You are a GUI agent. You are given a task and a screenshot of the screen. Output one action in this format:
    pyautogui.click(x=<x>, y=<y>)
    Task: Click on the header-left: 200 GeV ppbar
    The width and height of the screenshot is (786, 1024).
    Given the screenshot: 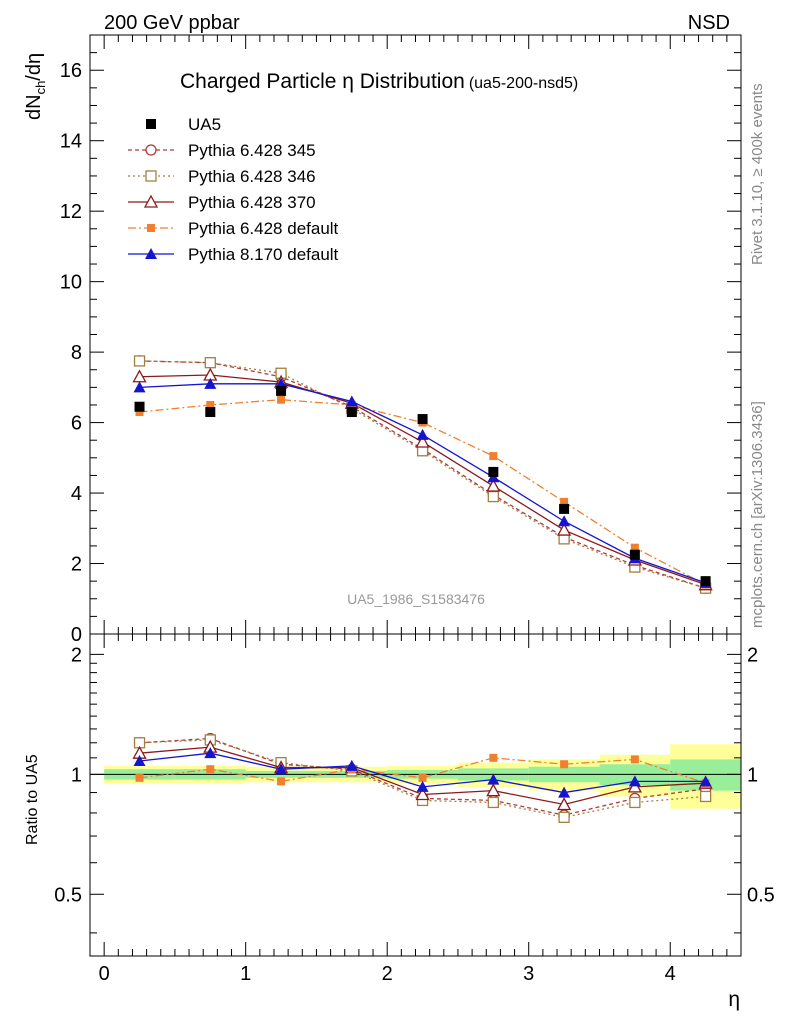 What is the action you would take?
    pyautogui.click(x=172, y=23)
    